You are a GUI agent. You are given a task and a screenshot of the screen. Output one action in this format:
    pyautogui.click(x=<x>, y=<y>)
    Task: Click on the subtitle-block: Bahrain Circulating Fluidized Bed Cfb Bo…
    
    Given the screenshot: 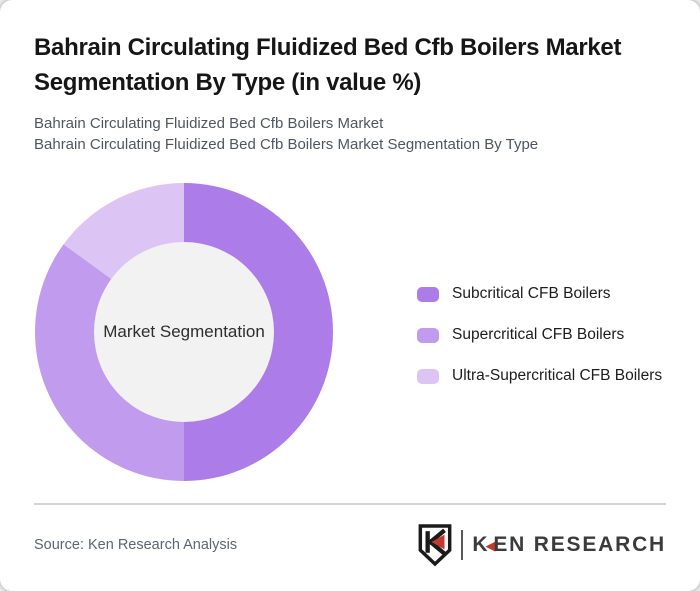 What is the action you would take?
    pyautogui.click(x=286, y=134)
    